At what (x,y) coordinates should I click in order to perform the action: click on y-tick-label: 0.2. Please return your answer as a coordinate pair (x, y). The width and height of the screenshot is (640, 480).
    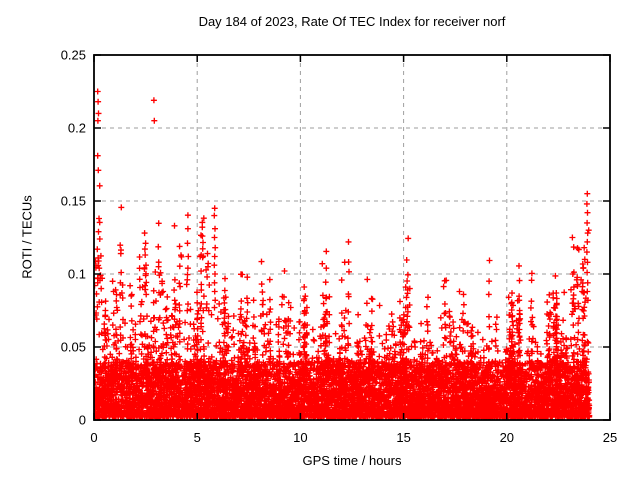
    Looking at the image, I should click on (77, 128).